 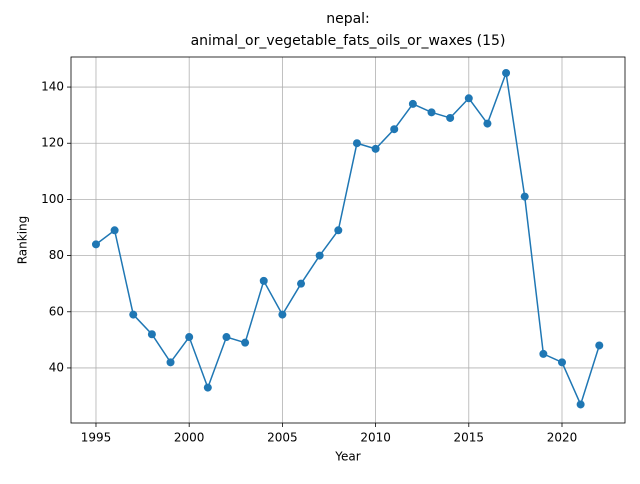 What do you see at coordinates (96, 438) in the screenshot?
I see `x-tick-label: 1995` at bounding box center [96, 438].